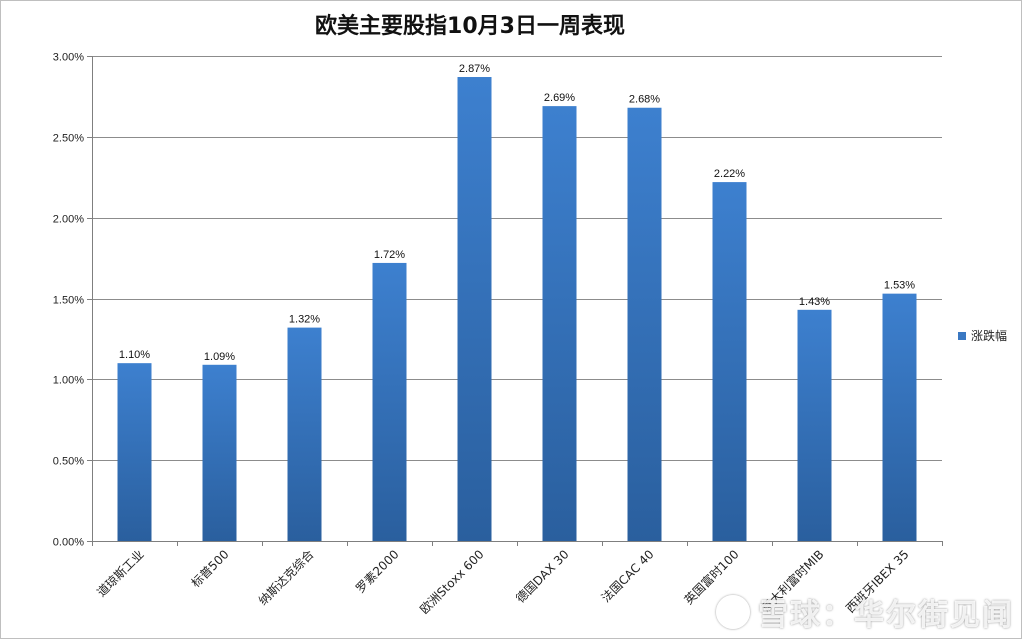  What do you see at coordinates (68, 139) in the screenshot?
I see `y-tick-label: 2.50%` at bounding box center [68, 139].